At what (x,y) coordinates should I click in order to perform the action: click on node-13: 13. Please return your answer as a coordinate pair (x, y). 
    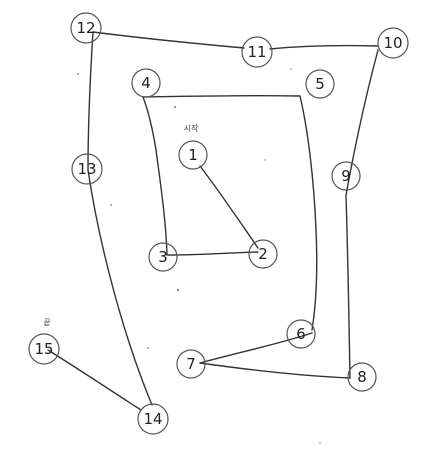
    Looking at the image, I should click on (87, 169).